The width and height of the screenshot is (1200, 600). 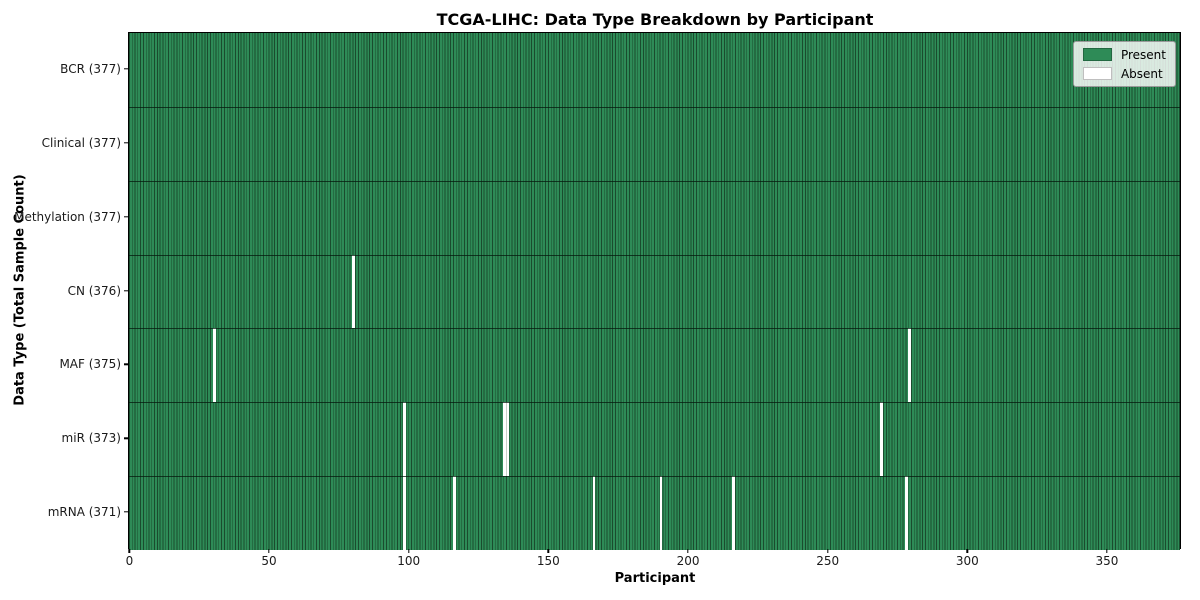 What do you see at coordinates (1143, 54) in the screenshot?
I see `legend-label: Present` at bounding box center [1143, 54].